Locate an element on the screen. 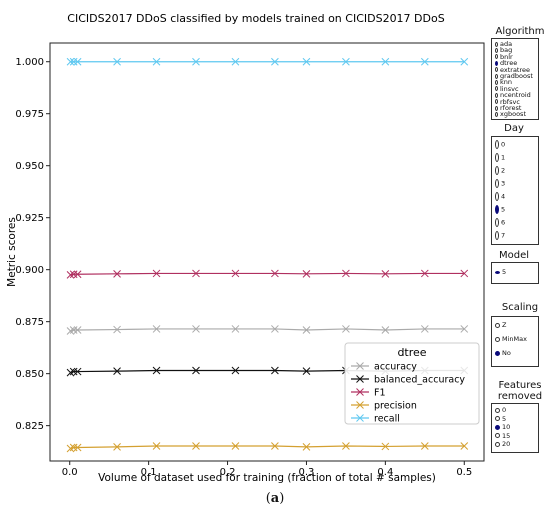 Image resolution: width=550 pixels, height=514 pixels. features-title: Features removed is located at coordinates (520, 391).